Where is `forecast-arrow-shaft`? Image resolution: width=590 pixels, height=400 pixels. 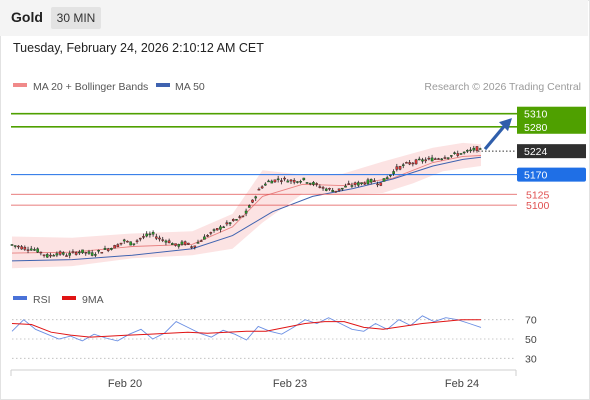 forecast-arrow-shaft is located at coordinates (495, 137).